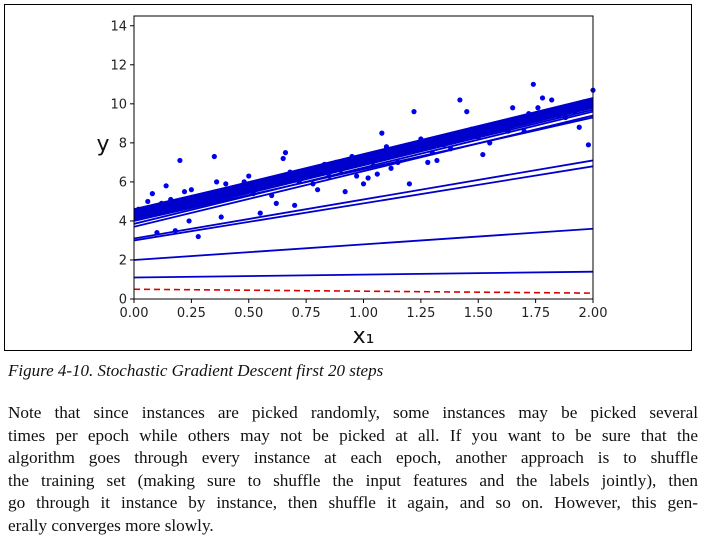 This screenshot has height=554, width=709. What do you see at coordinates (111, 525) in the screenshot?
I see `paragraph-line: erally converges more slowly.` at bounding box center [111, 525].